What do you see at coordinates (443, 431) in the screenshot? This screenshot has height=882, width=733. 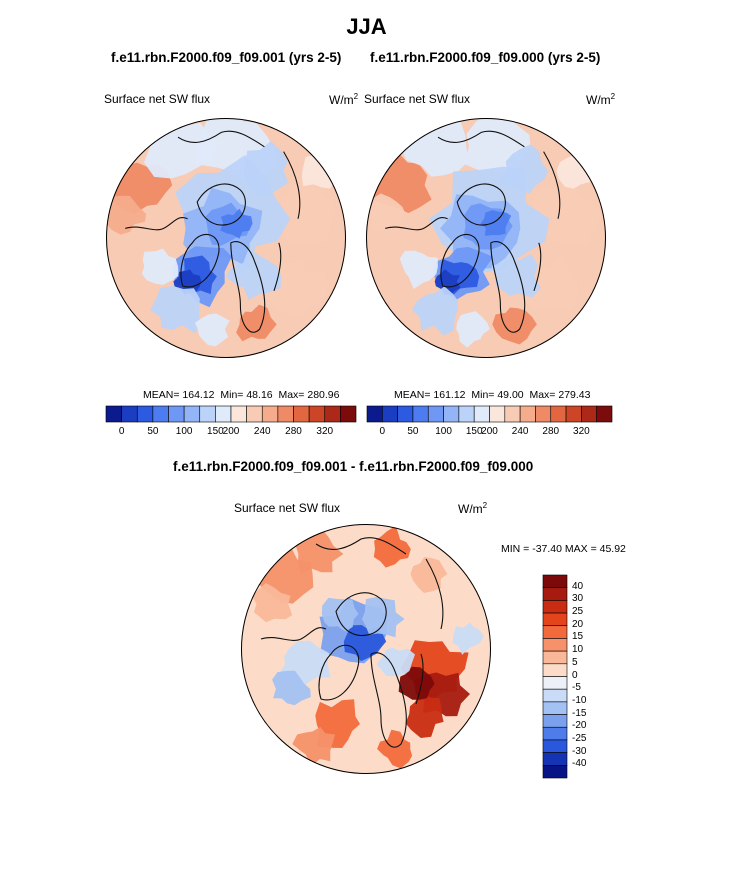 I see `right-colorbar-tick-2: 100` at bounding box center [443, 431].